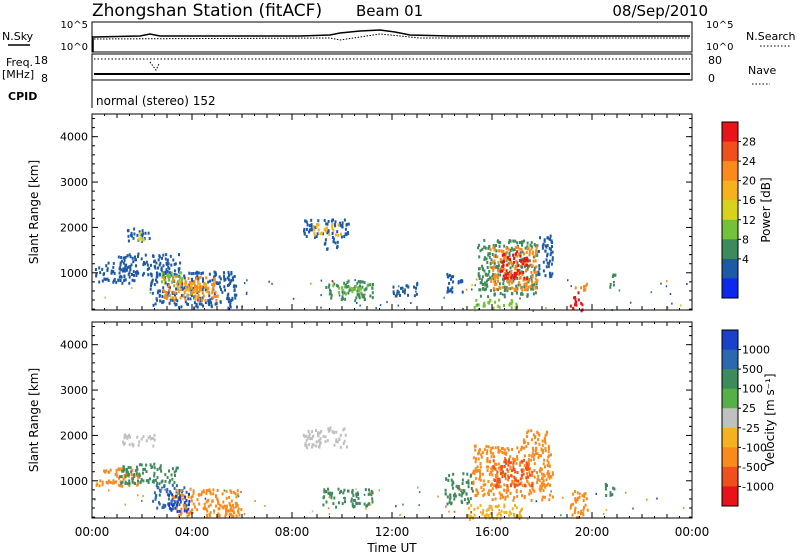  Describe the element at coordinates (730, 398) in the screenshot. I see `velocity-colorbar-swatch` at that location.